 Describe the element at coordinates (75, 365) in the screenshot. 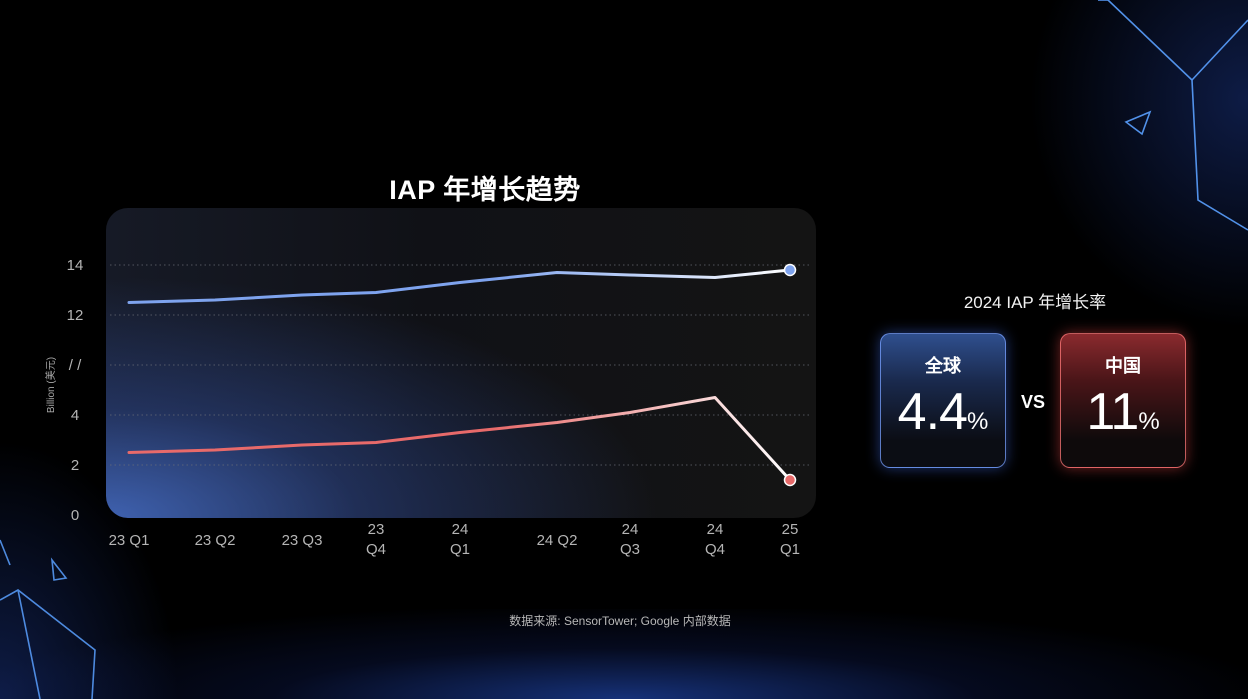

I see `y-tick-label: / /` at that location.